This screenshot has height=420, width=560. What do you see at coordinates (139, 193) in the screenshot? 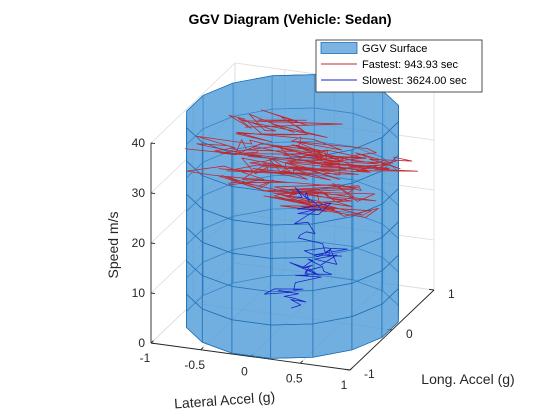
I see `z-tick-label: 30` at bounding box center [139, 193].